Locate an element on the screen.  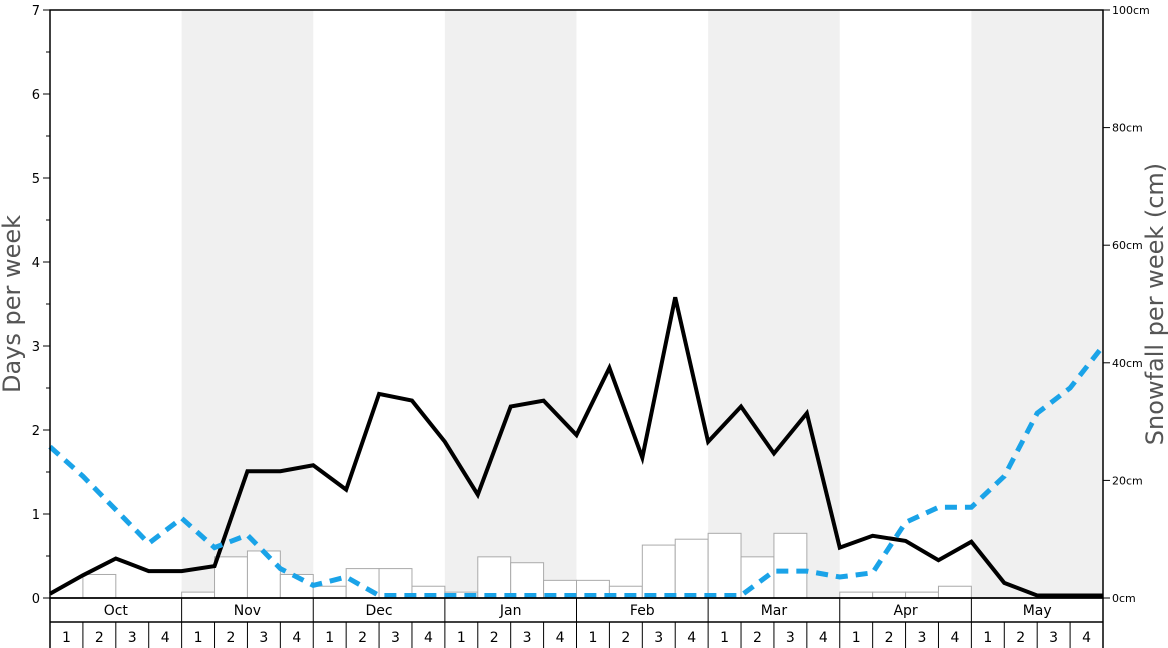
left-tick-label: 2 is located at coordinates (36, 431).